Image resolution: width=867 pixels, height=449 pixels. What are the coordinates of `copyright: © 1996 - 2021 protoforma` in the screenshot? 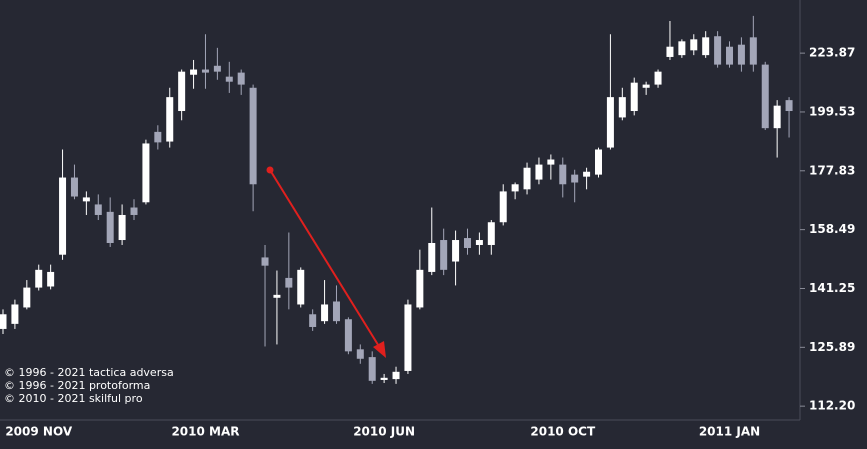 It's located at (77, 385).